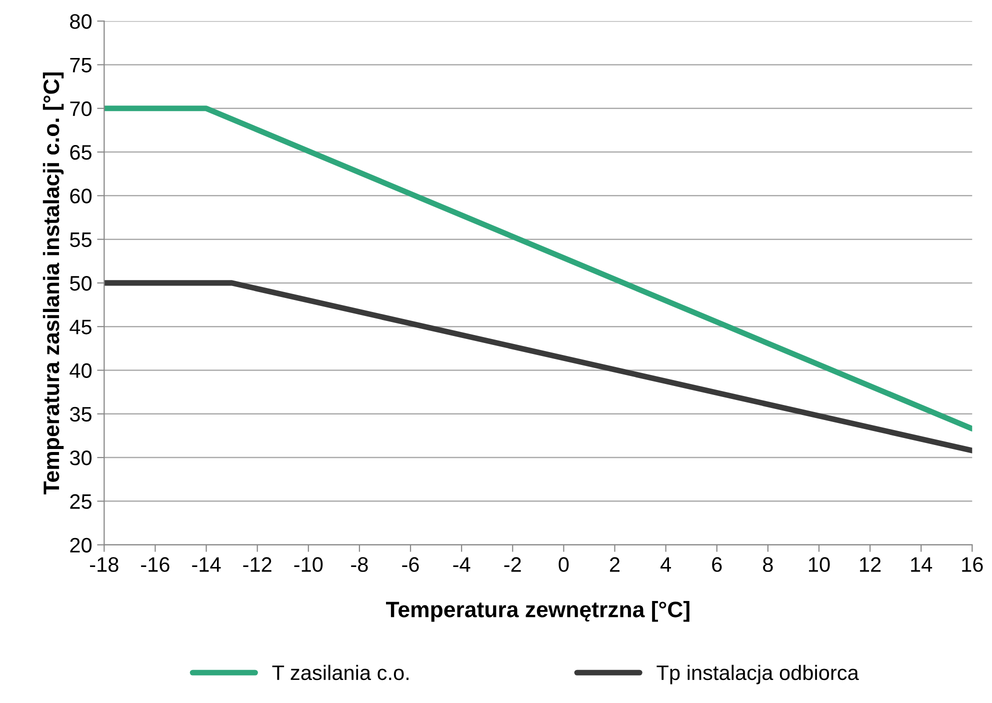  I want to click on x-tick-label: -18, so click(104, 564).